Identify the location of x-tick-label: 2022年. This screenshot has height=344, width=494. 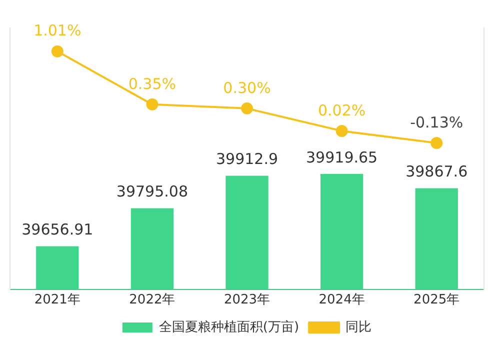
(152, 300).